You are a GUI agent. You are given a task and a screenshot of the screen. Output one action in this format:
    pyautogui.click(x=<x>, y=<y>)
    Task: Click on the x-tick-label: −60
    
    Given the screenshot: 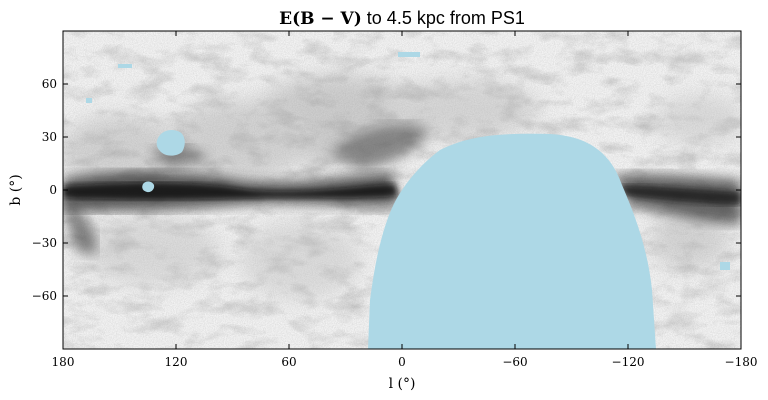 What is the action you would take?
    pyautogui.click(x=514, y=362)
    